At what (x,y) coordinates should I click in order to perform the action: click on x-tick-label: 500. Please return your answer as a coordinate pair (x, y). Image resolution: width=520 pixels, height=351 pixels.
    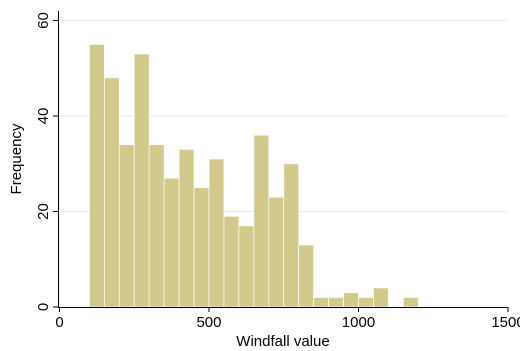
    Looking at the image, I should click on (208, 322).